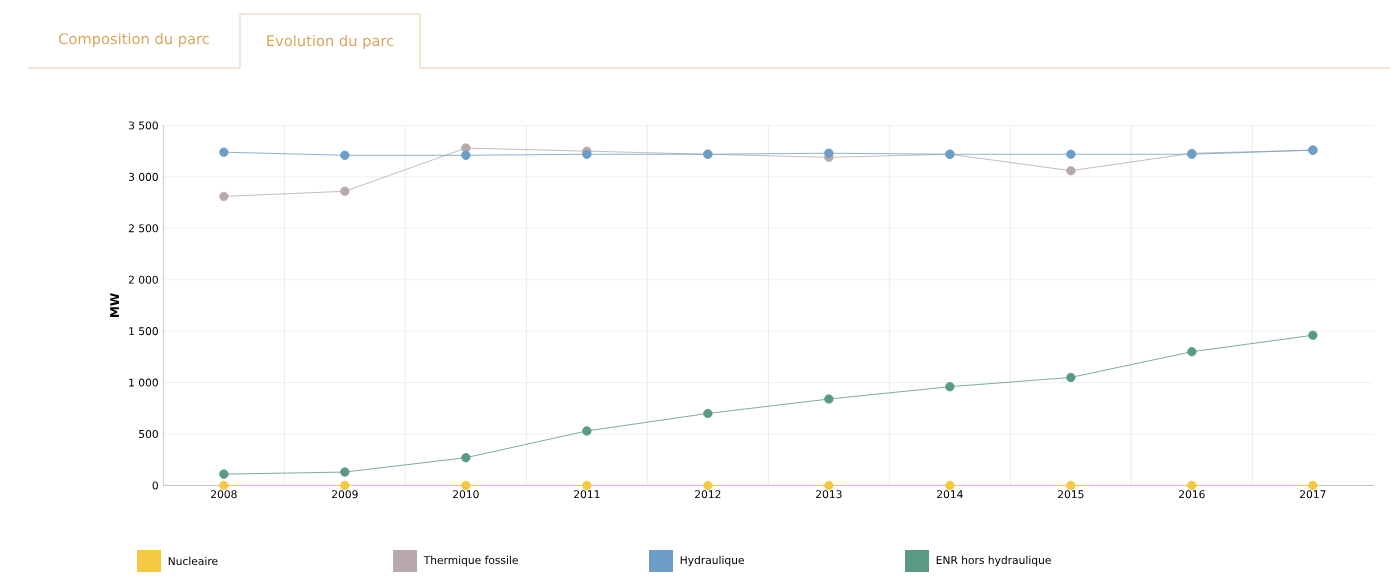 This screenshot has width=1392, height=577. What do you see at coordinates (1313, 494) in the screenshot?
I see `x-tick-label: 2017` at bounding box center [1313, 494].